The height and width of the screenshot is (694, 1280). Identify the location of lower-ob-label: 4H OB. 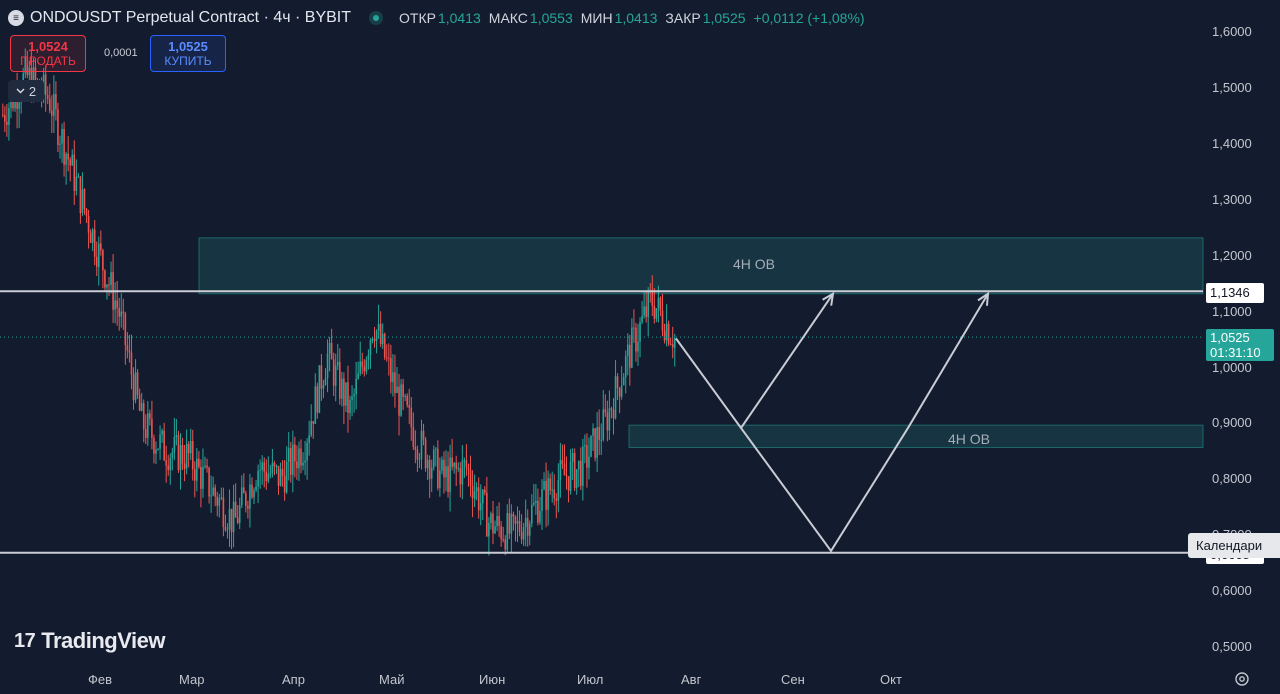
(969, 439).